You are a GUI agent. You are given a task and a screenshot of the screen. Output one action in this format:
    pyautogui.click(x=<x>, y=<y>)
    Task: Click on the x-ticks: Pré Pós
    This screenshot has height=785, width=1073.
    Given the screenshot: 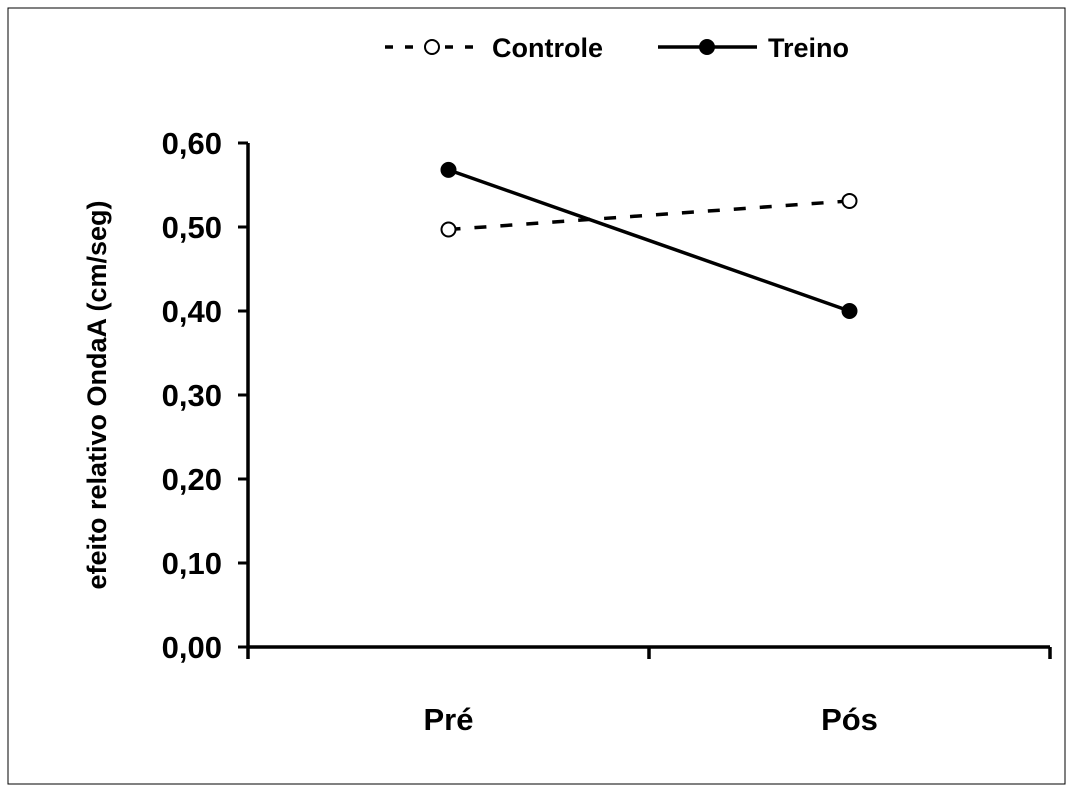 What is the action you would take?
    pyautogui.click(x=649, y=692)
    